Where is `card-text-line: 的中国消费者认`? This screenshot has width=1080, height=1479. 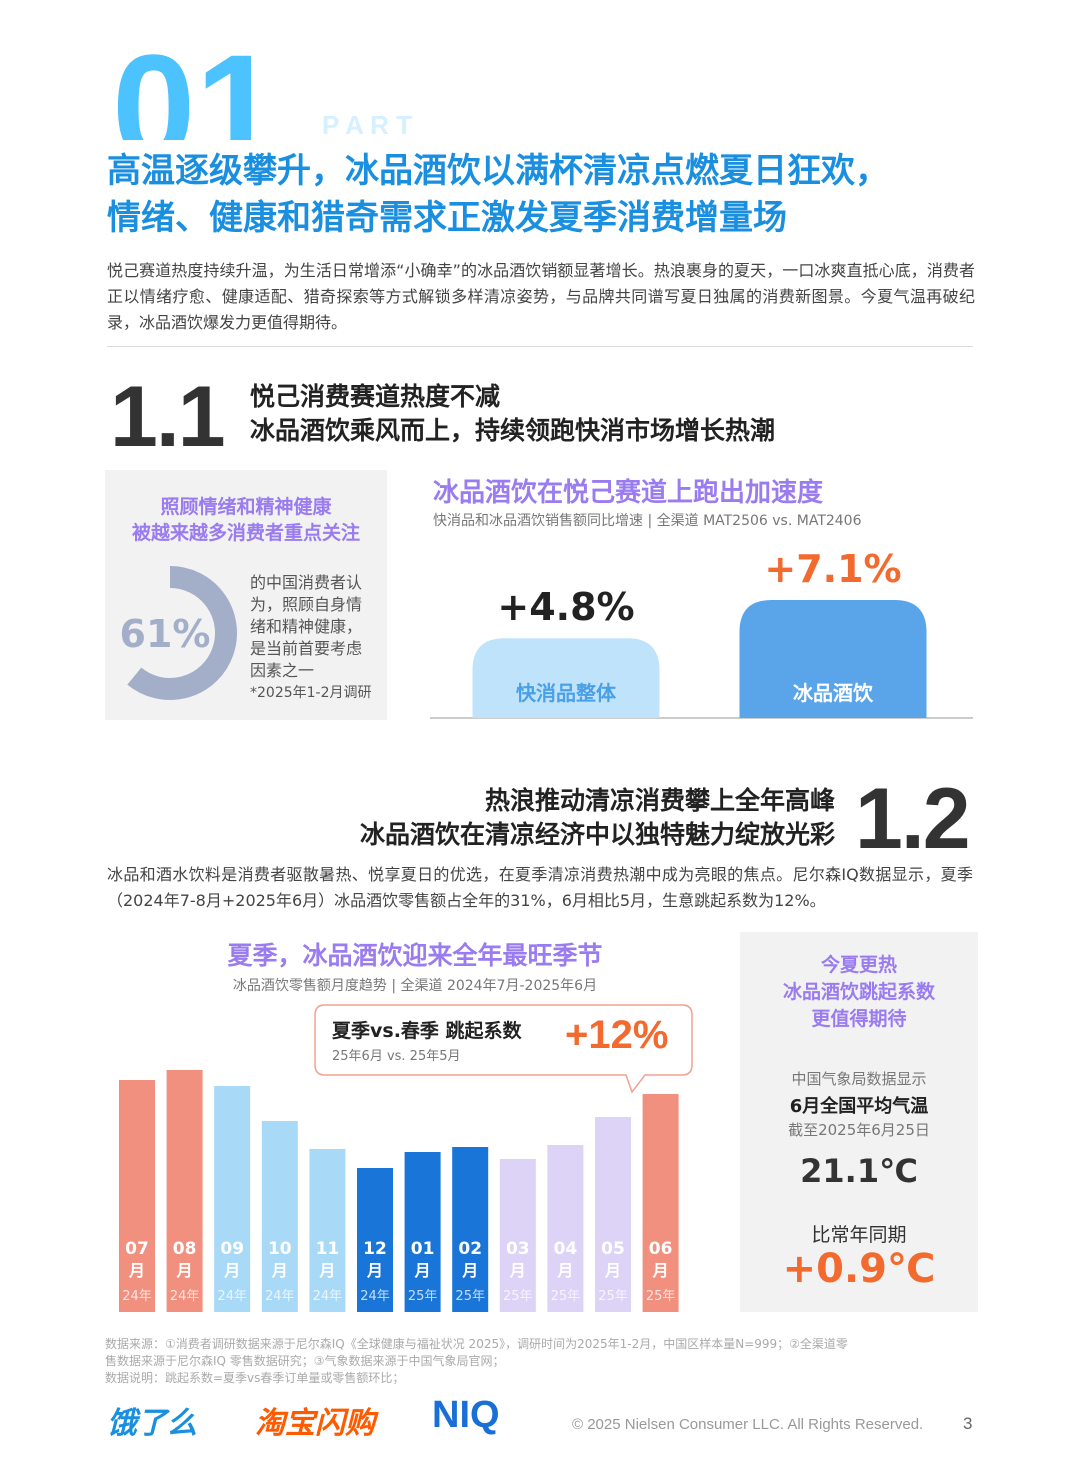
card-text-line: 的中国消费者认 is located at coordinates (306, 582).